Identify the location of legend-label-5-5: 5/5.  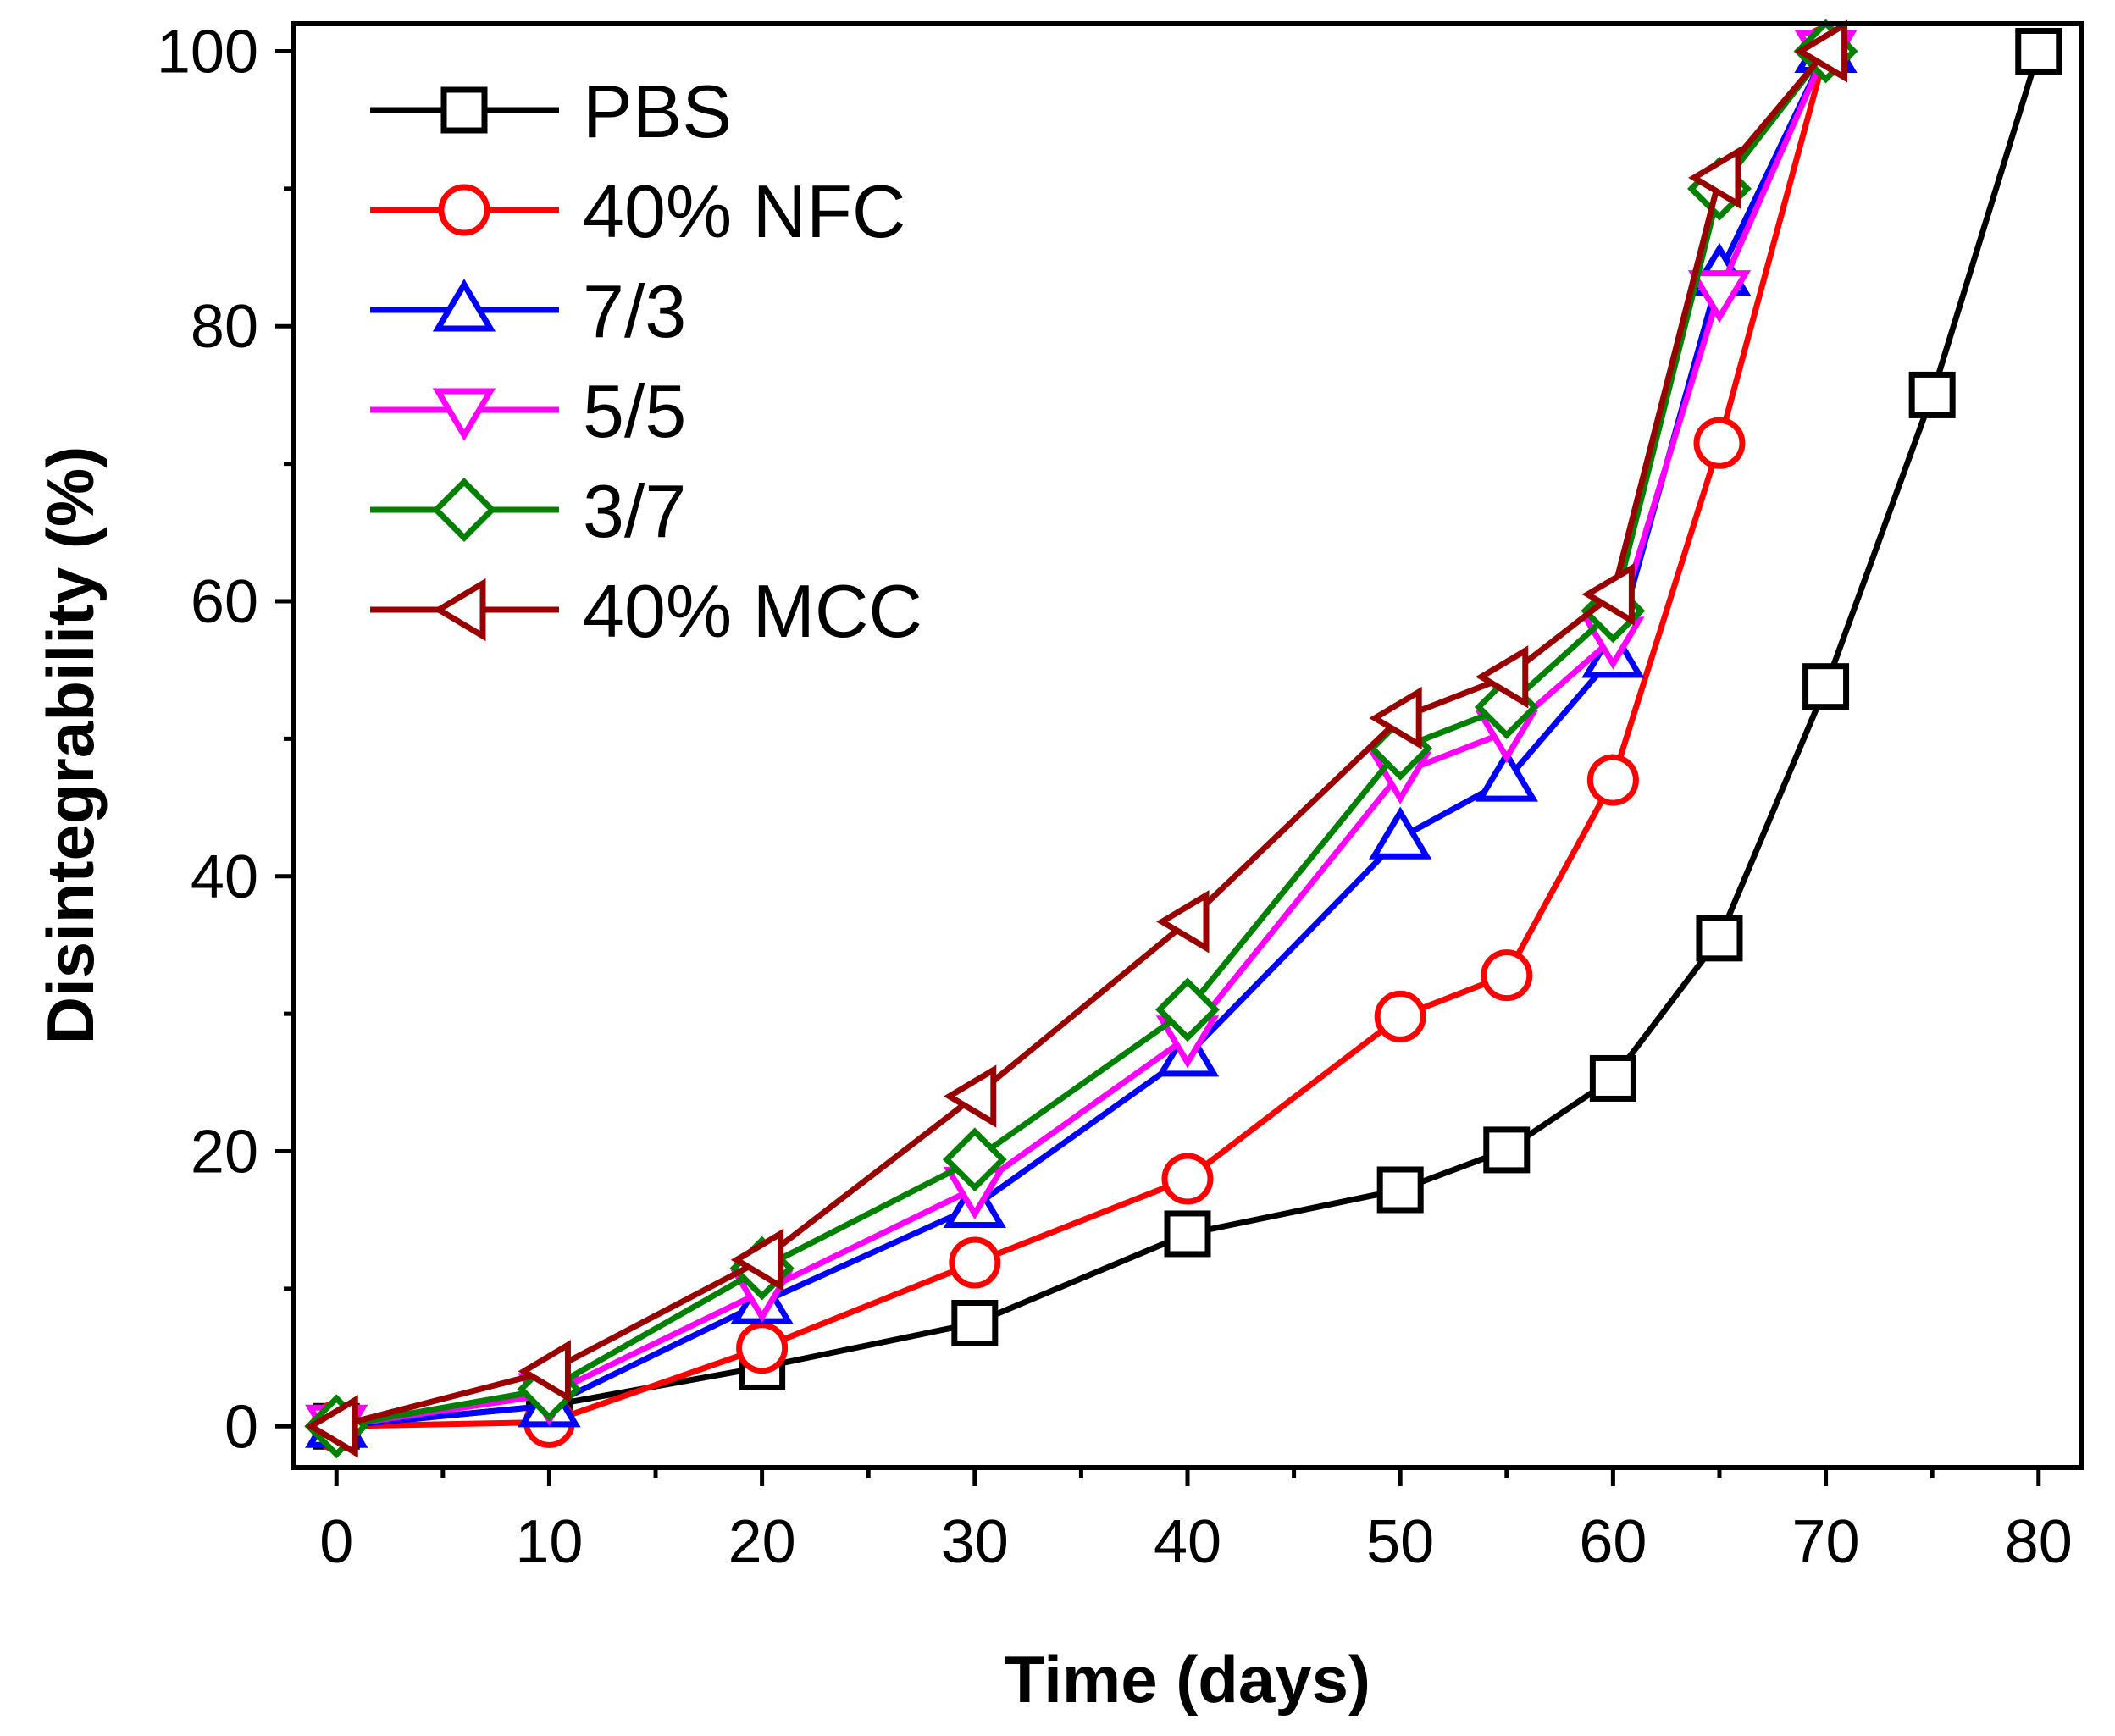
(634, 411).